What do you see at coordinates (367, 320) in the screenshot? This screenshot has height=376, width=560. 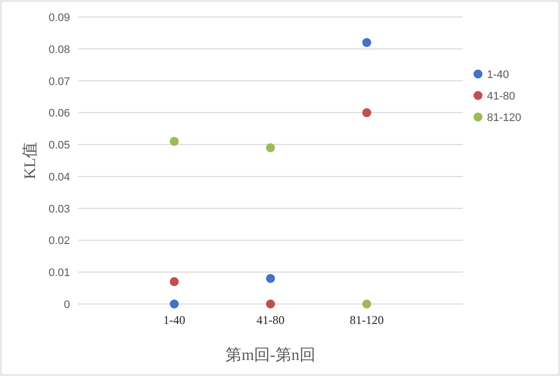 I see `x-tick-label: 81-120` at bounding box center [367, 320].